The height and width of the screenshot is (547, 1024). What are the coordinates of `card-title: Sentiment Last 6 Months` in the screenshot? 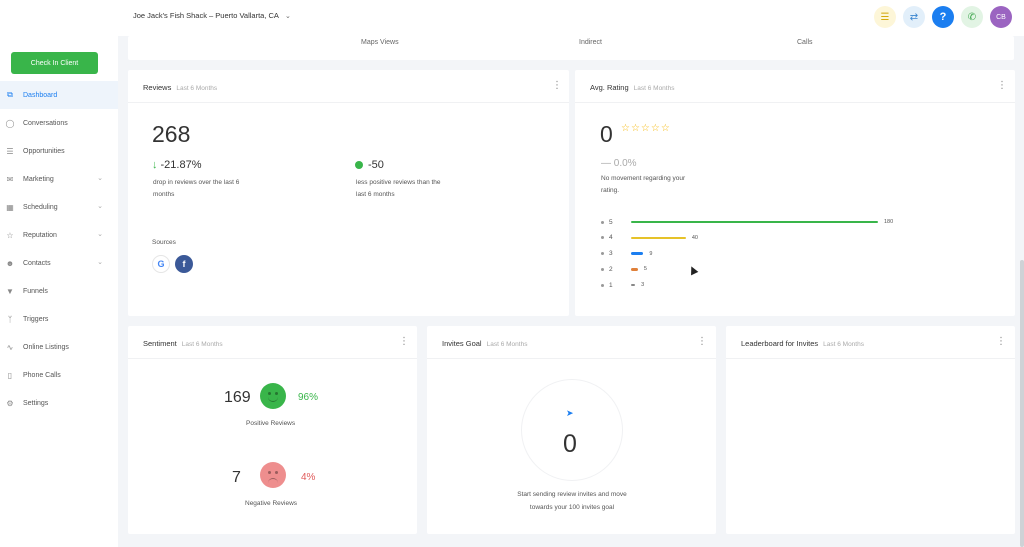 It's located at (183, 343).